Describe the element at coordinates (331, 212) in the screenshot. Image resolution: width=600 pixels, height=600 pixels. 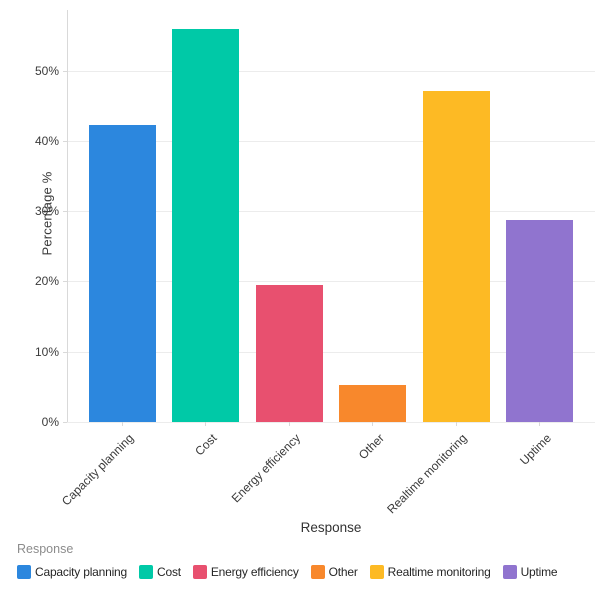
I see `gridline-30%` at that location.